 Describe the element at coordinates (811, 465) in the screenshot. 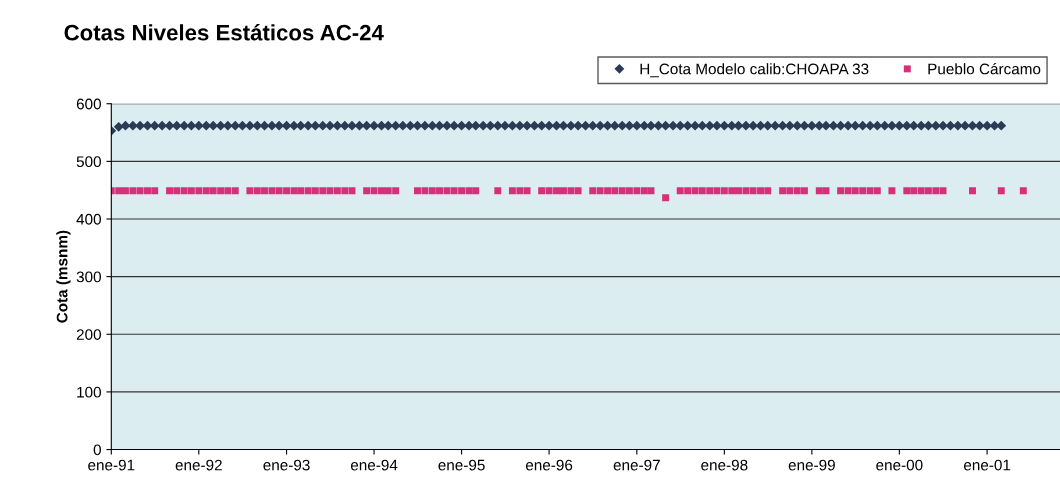

I see `x-tick-label: ene-99` at that location.